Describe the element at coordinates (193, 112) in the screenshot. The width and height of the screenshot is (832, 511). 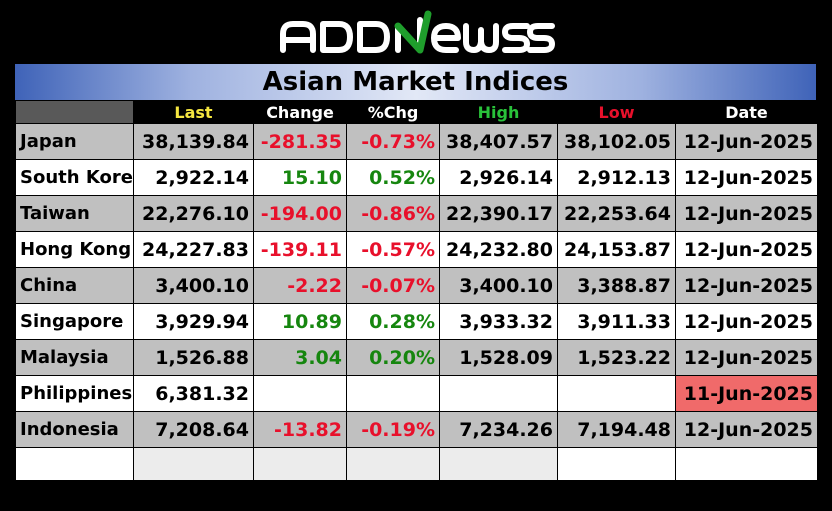
I see `column-header-last: Last` at that location.